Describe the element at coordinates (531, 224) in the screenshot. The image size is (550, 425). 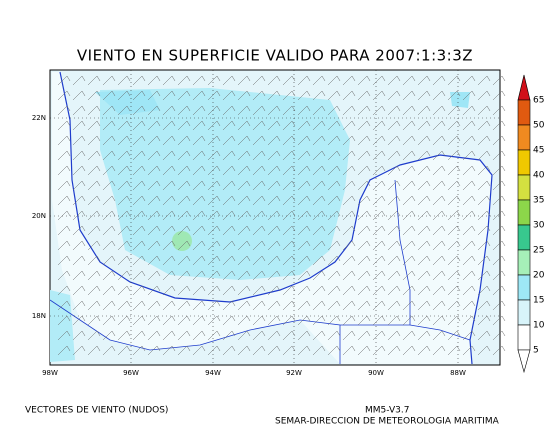
I see `colorbar: 65 50 45 40 35 30 25 20 15 10 5` at that location.